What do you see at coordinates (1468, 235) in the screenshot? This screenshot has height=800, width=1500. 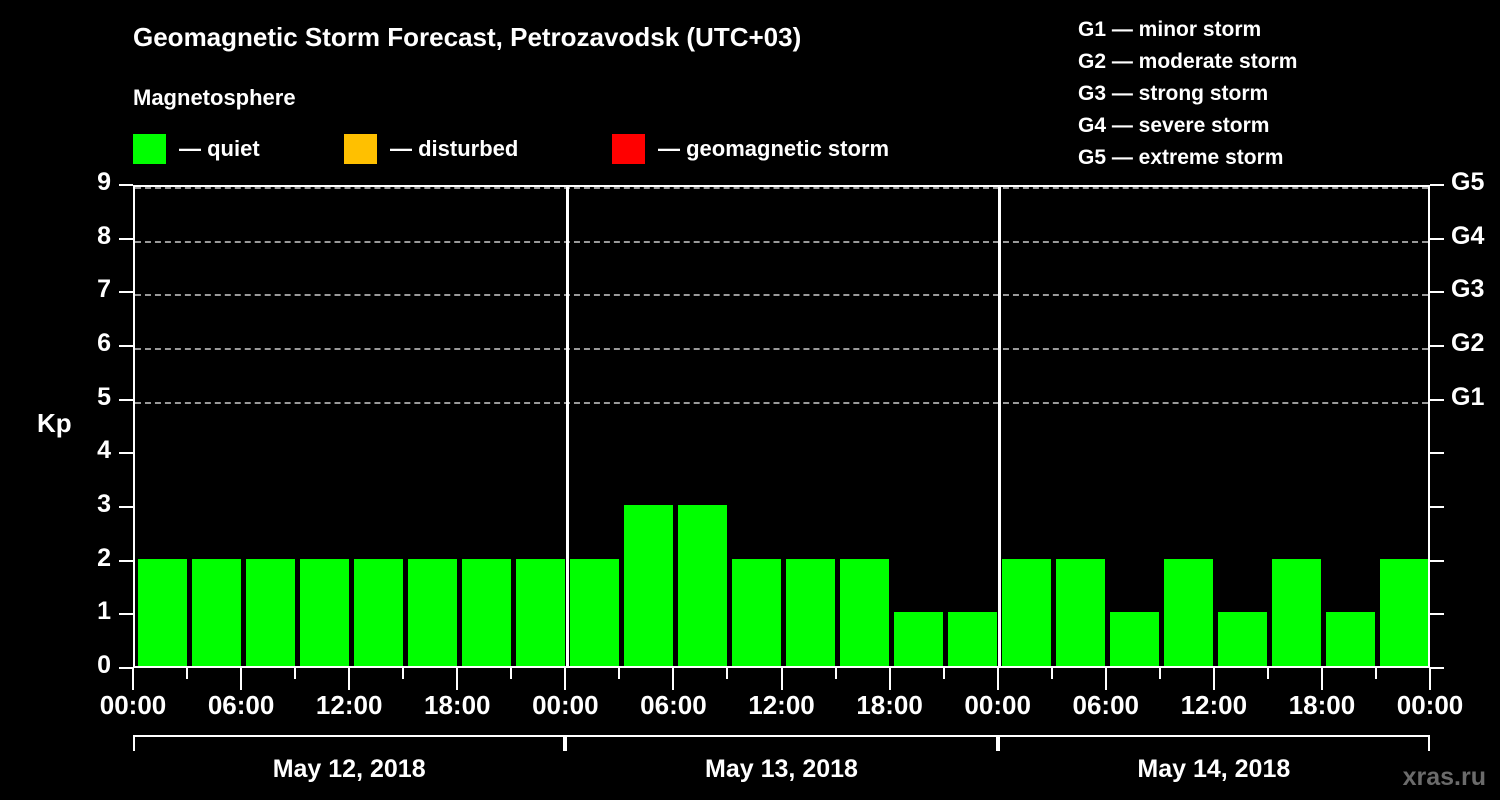 I see `g-tick-label: G4` at bounding box center [1468, 235].